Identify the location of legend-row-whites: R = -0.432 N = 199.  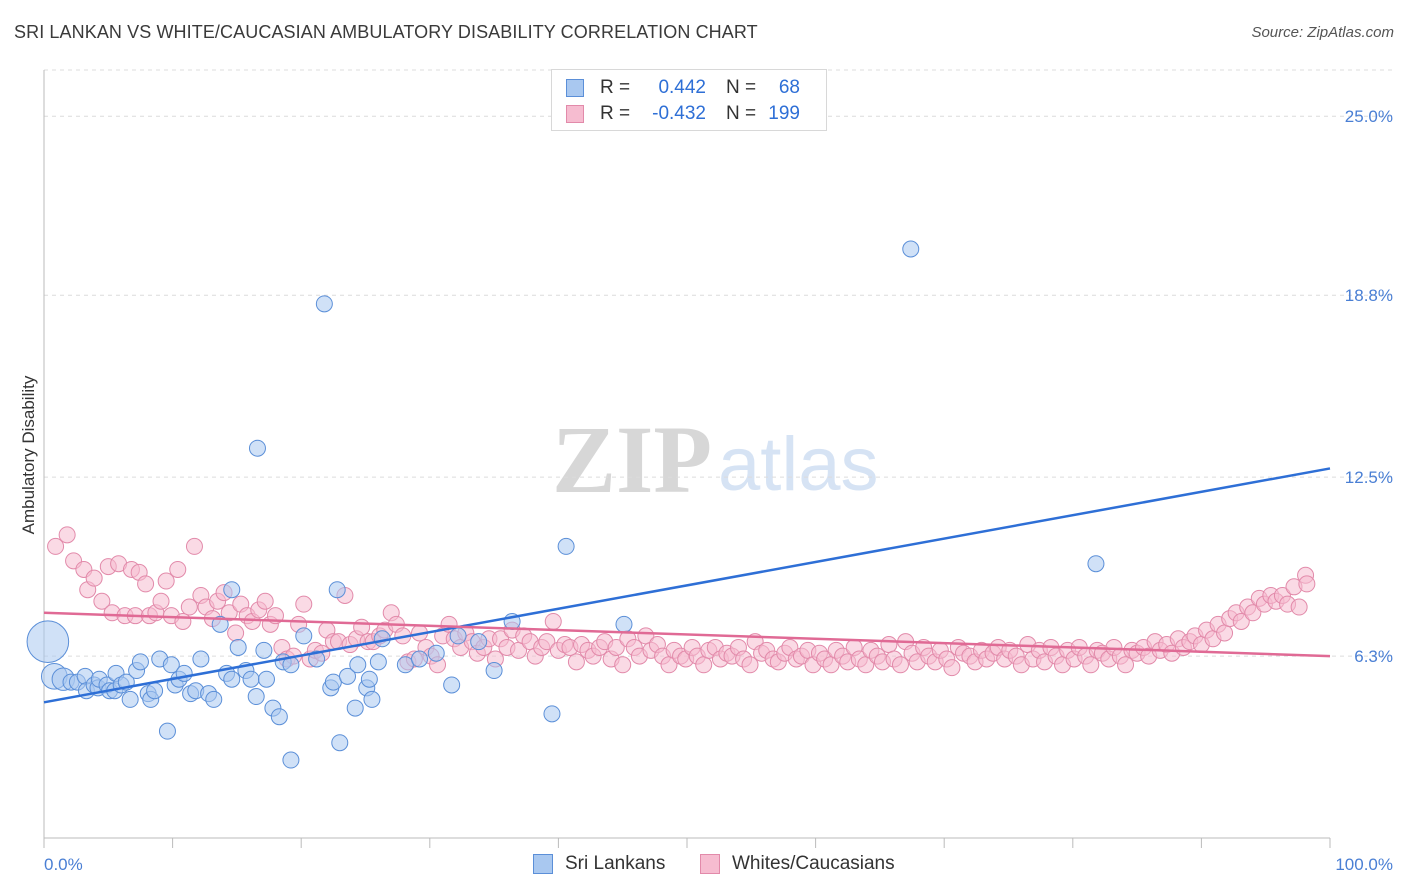
(683, 114).